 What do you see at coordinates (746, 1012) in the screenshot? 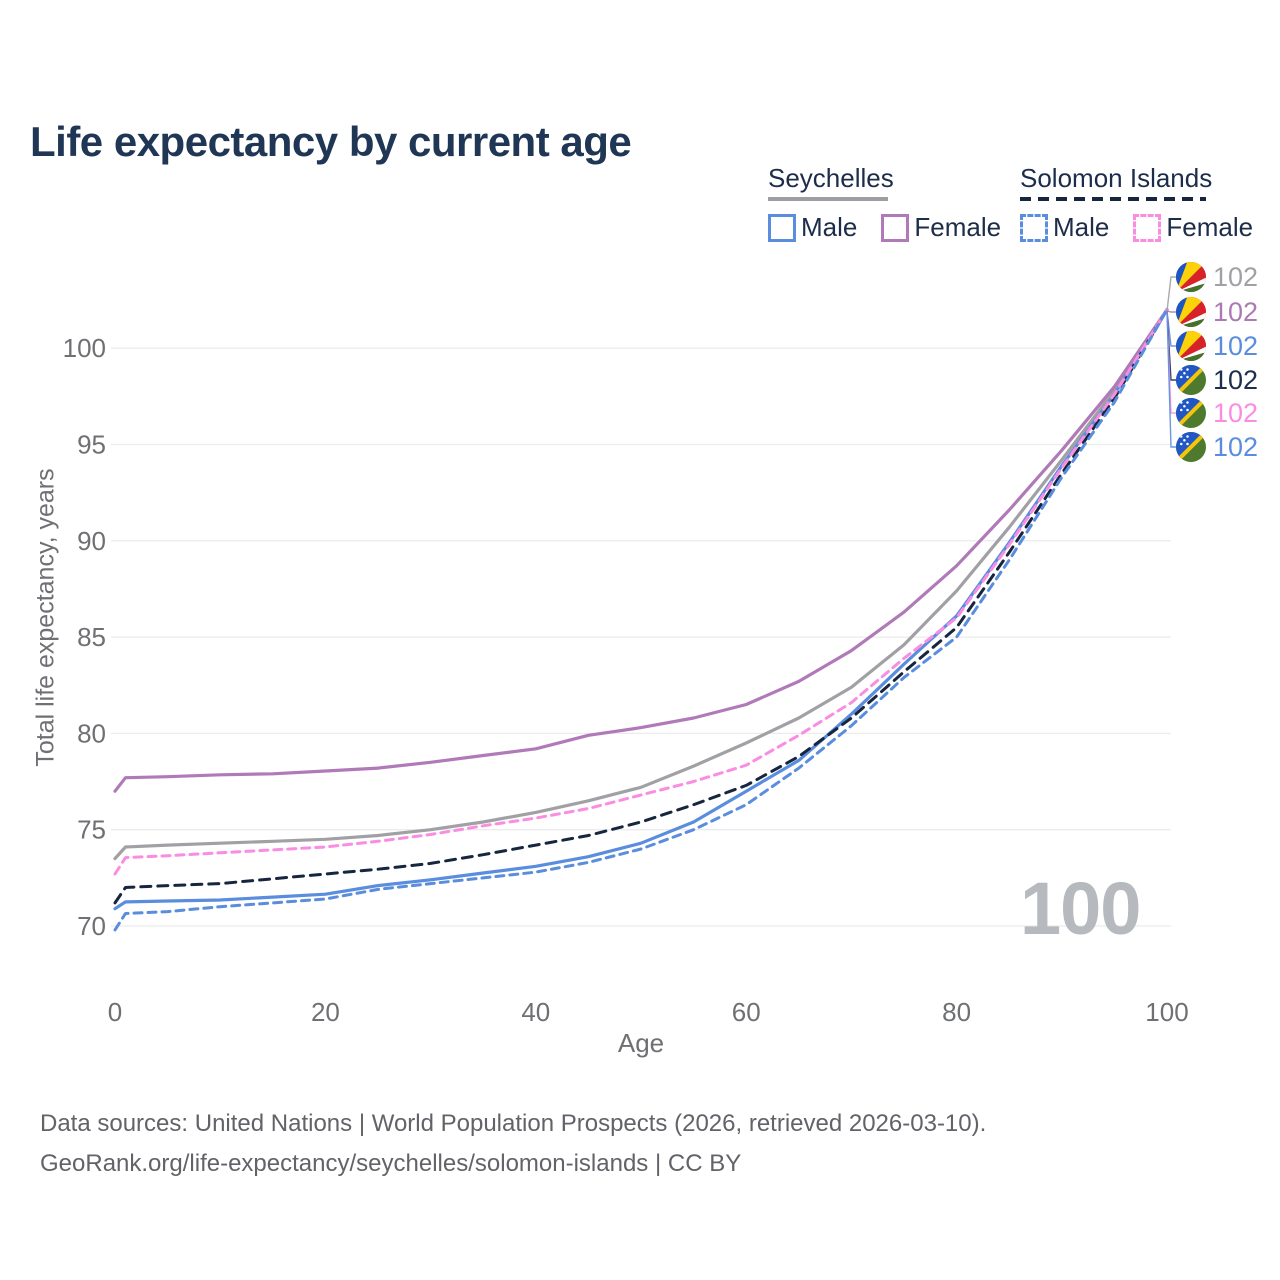
I see `x-tick-label: 60` at bounding box center [746, 1012].